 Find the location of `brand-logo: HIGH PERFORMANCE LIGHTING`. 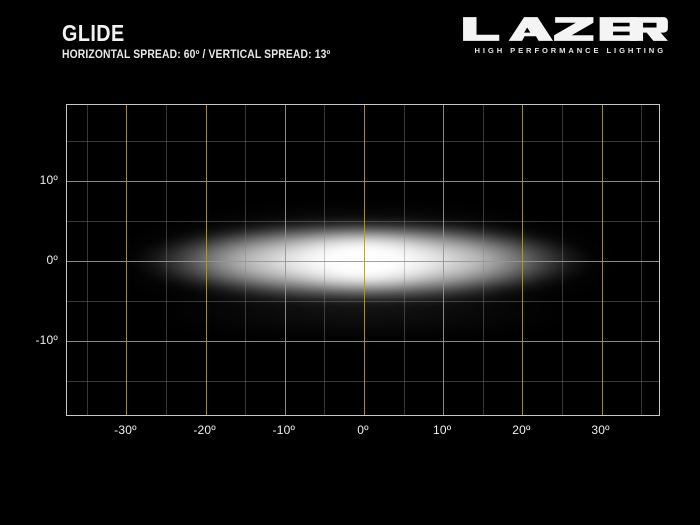

brand-logo: HIGH PERFORMANCE LIGHTING is located at coordinates (564, 34).